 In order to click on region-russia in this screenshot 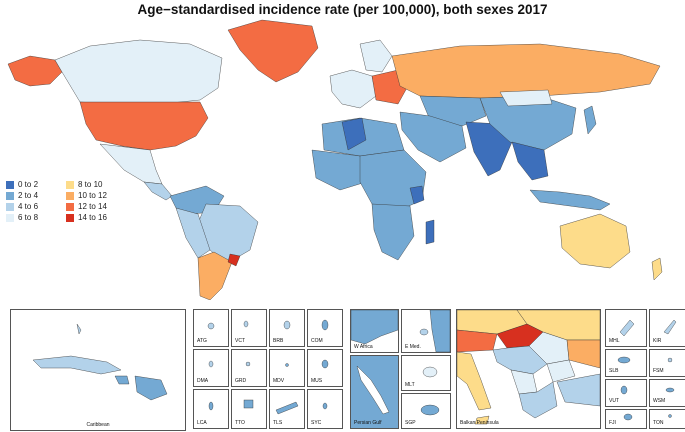, I will do `click(526, 71)`.